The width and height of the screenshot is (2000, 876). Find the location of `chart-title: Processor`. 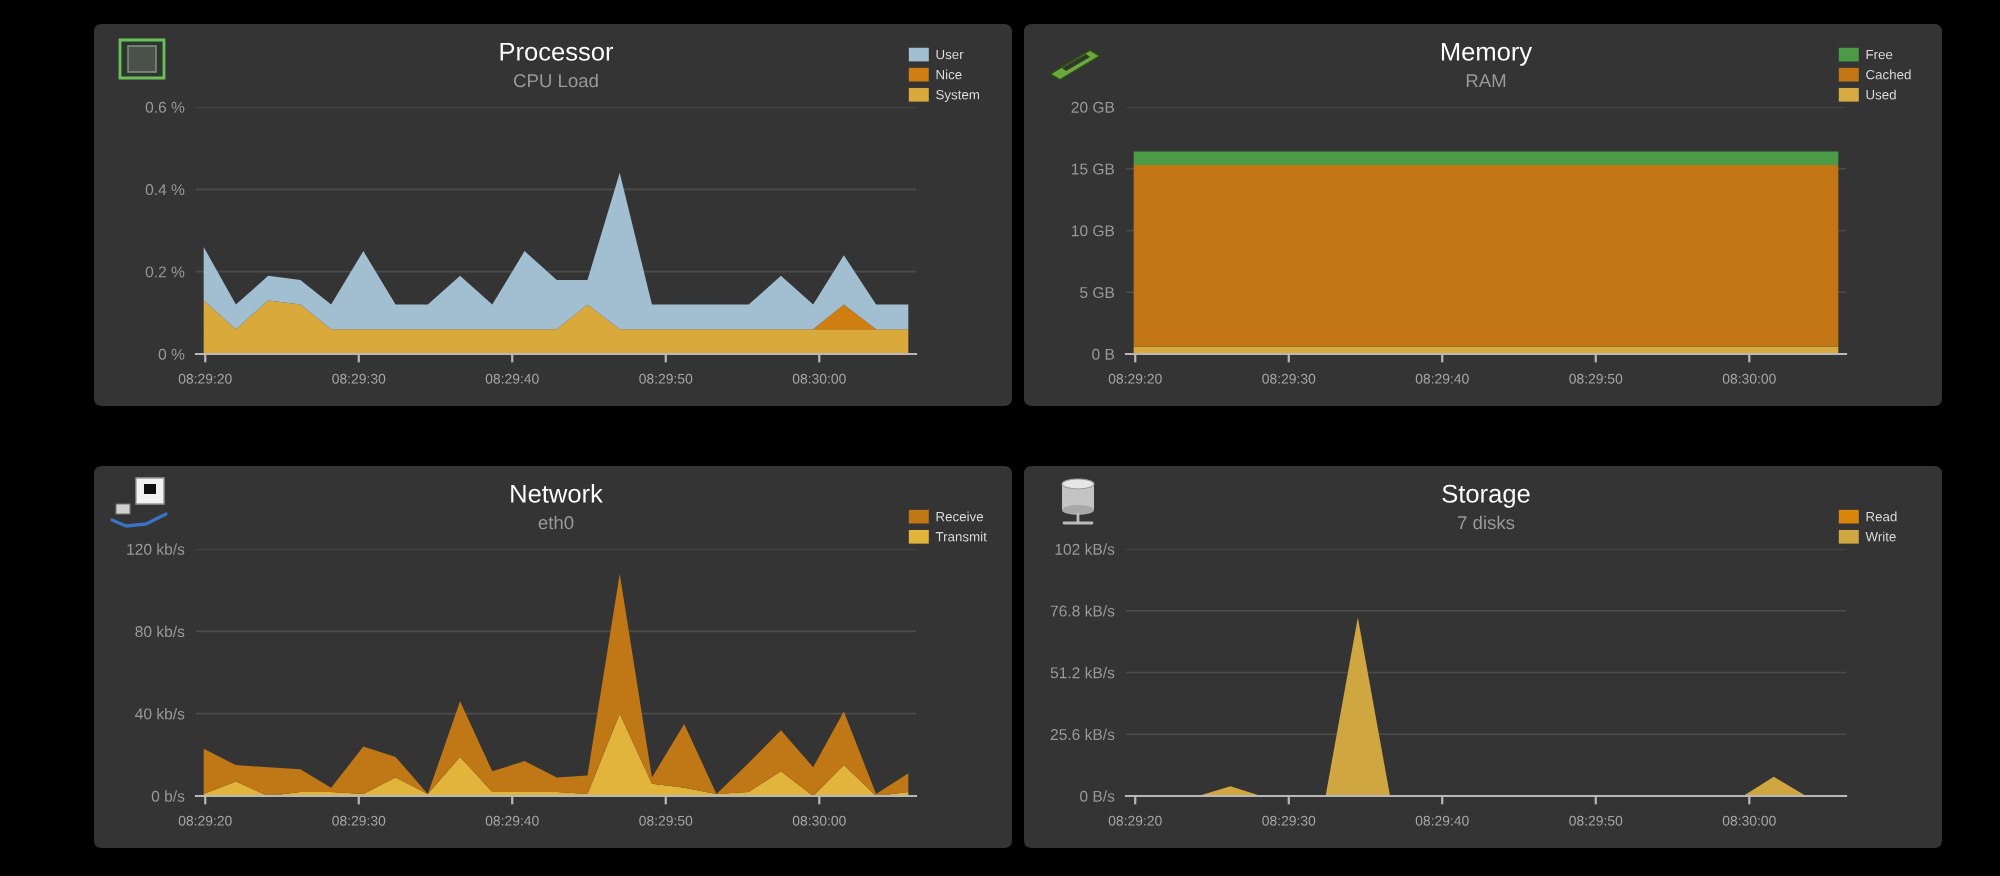

chart-title: Processor is located at coordinates (557, 51).